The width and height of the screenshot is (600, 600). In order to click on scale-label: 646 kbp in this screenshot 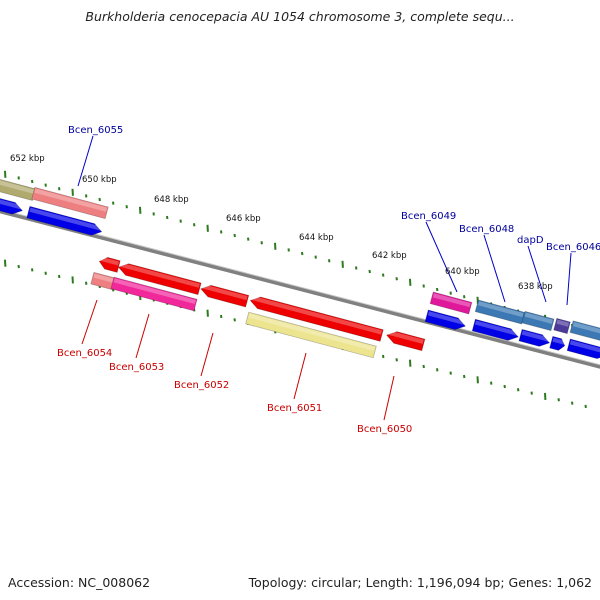, I will do `click(243, 219)`.